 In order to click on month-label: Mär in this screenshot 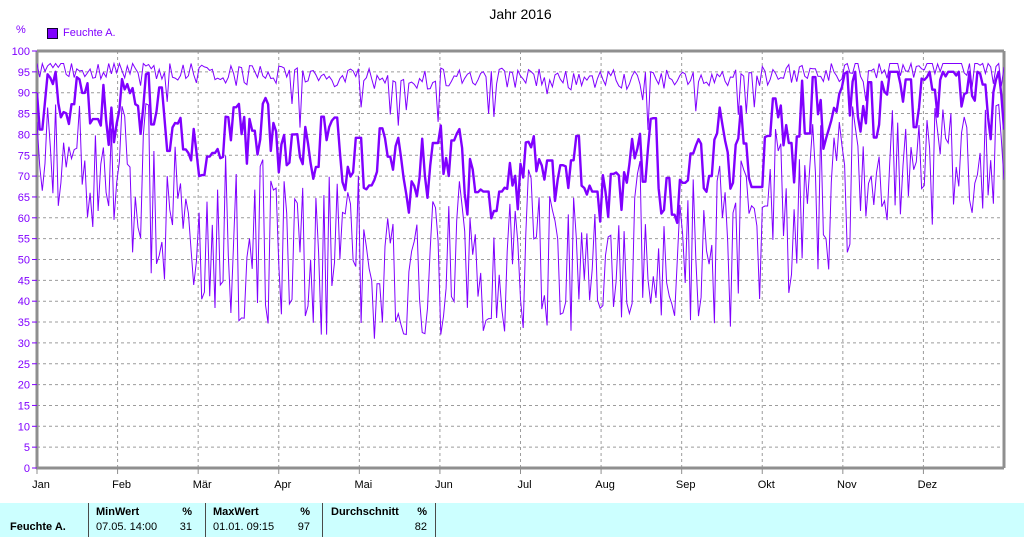, I will do `click(202, 485)`.